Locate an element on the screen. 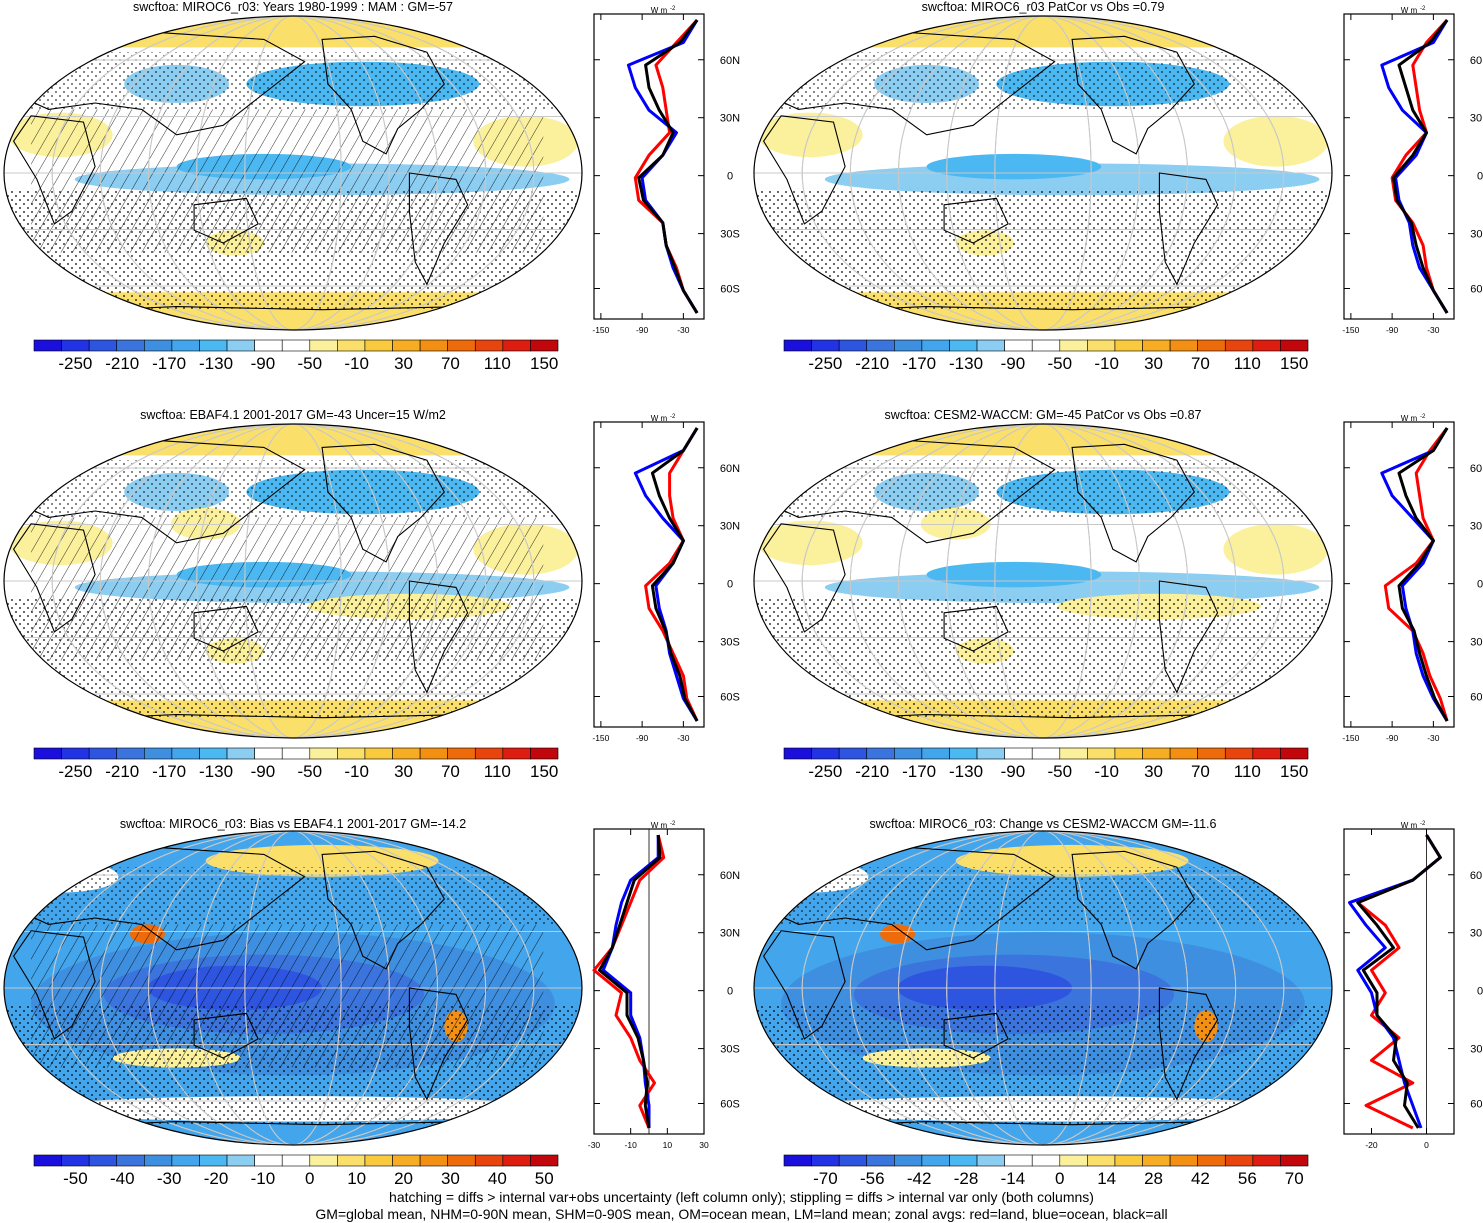  colorbar-label: 10 is located at coordinates (356, 1178).